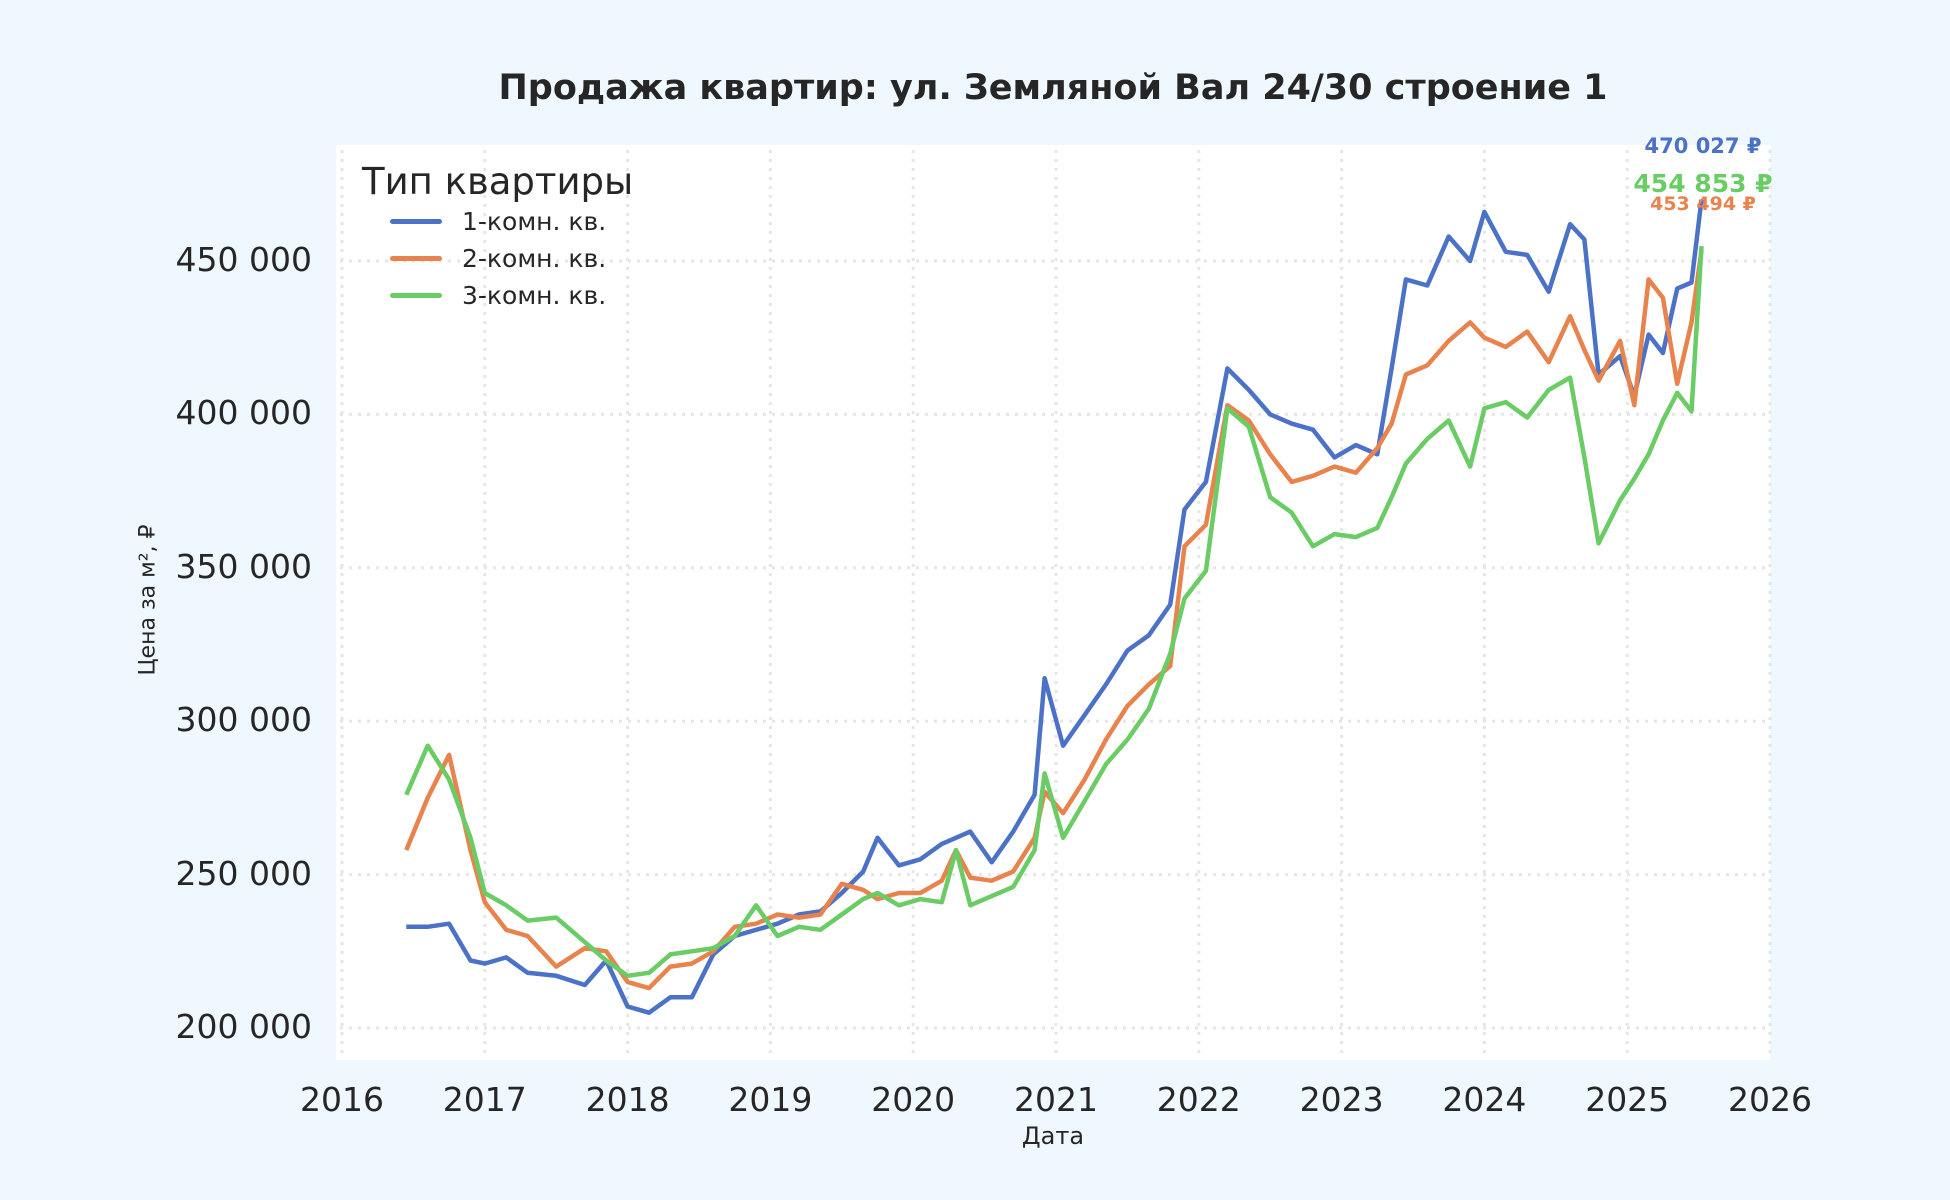 This screenshot has width=1950, height=1200. What do you see at coordinates (534, 295) in the screenshot?
I see `legend-label: 3-комн. кв.` at bounding box center [534, 295].